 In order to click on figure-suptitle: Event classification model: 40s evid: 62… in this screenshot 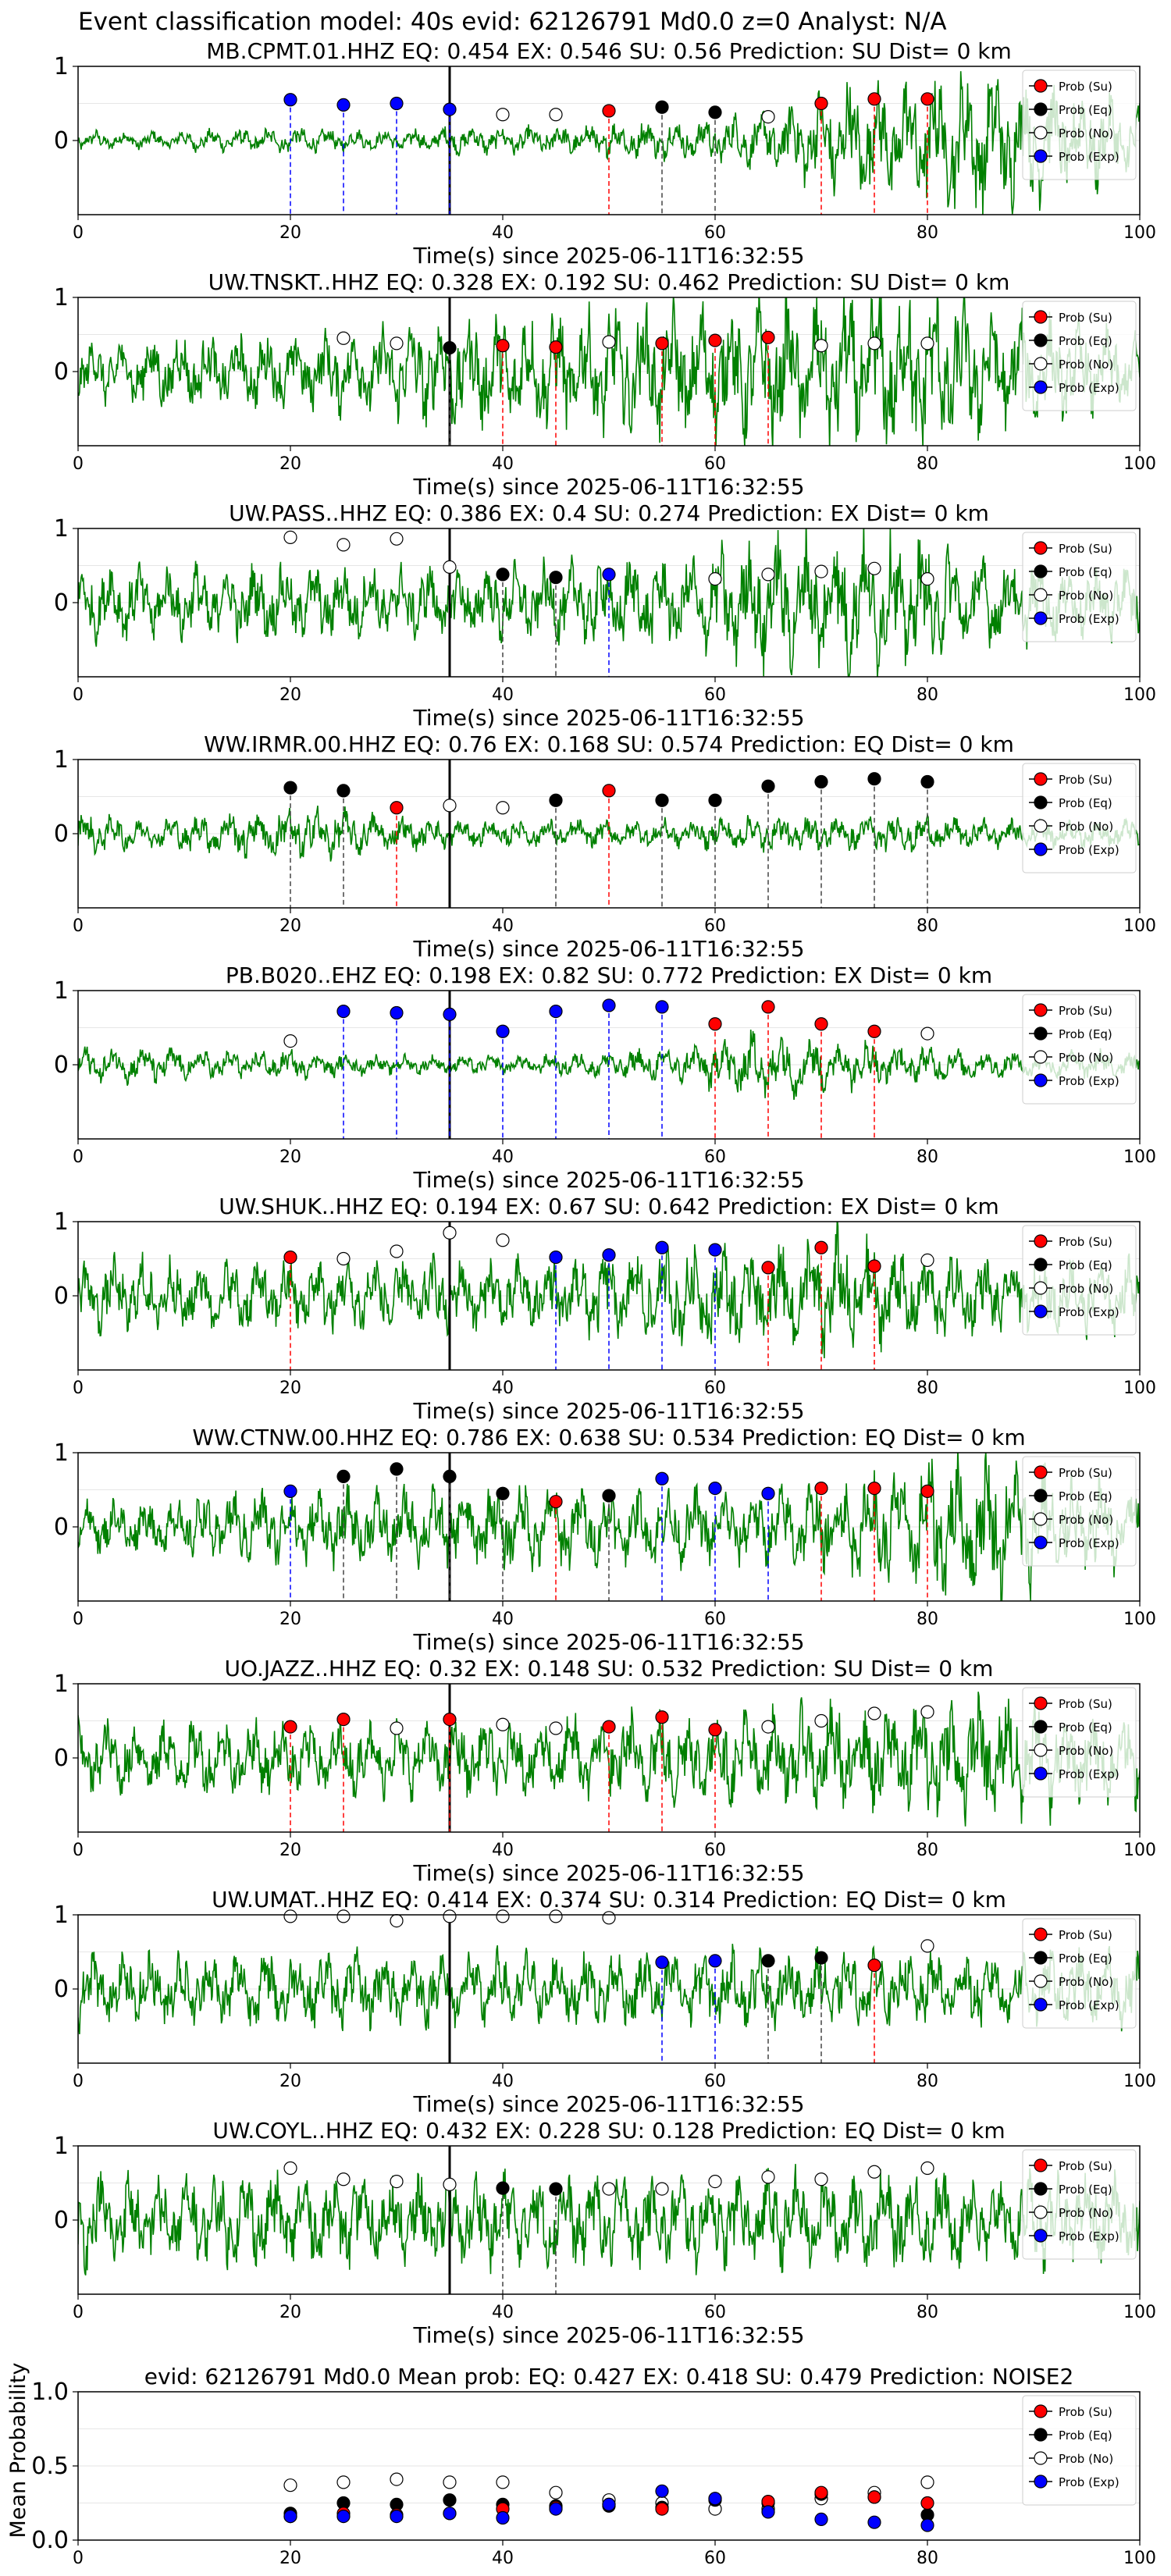, I will do `click(512, 22)`.